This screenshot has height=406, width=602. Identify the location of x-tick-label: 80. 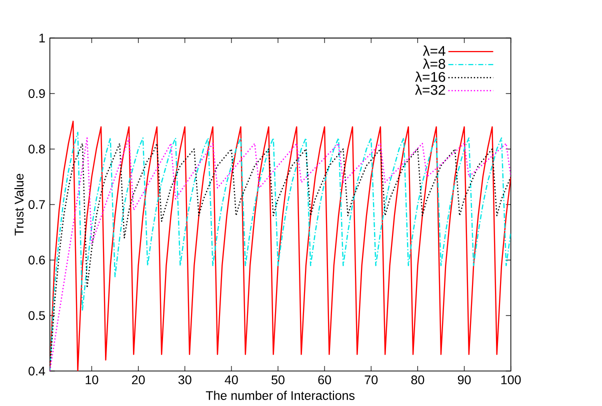
(417, 379).